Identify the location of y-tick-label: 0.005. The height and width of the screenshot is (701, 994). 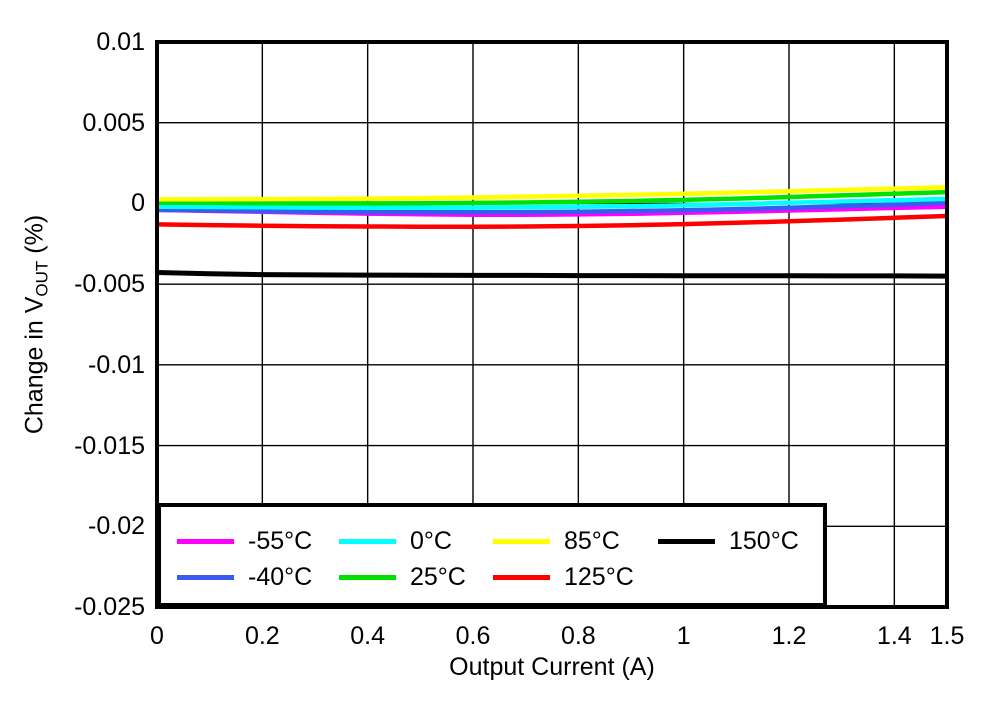
(113, 122).